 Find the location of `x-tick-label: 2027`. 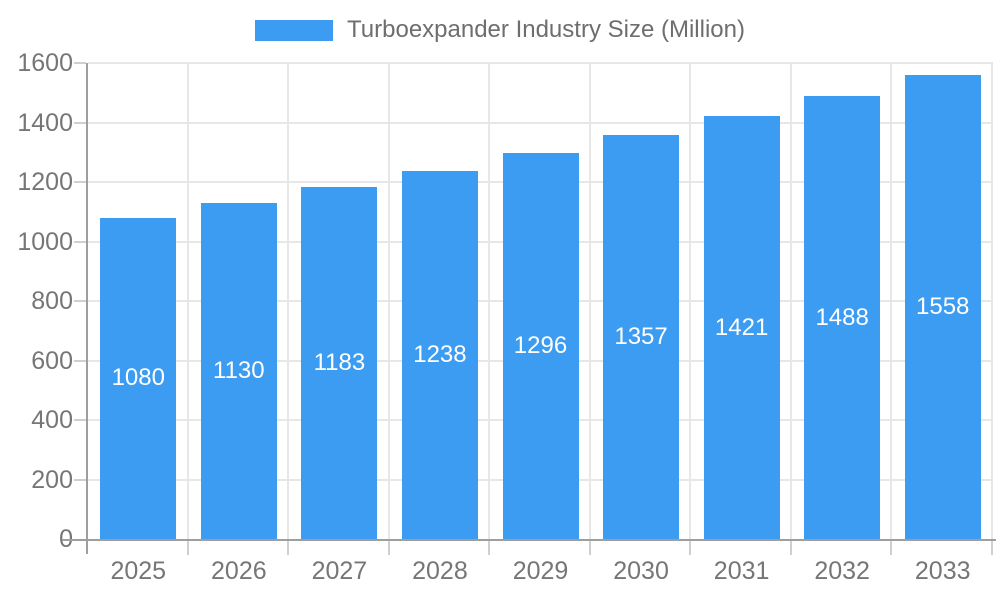

x-tick-label: 2027 is located at coordinates (339, 571).